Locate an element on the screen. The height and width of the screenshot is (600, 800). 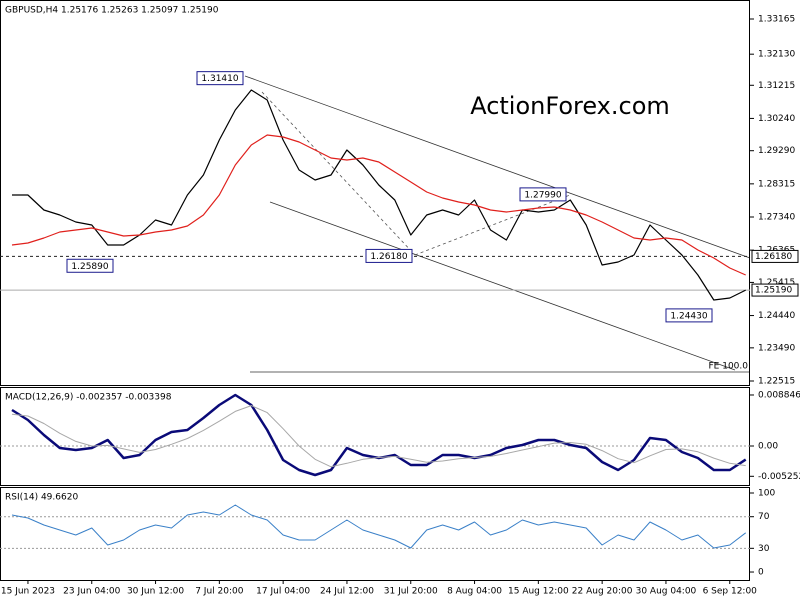
x-tick-label: 23 Jun 04:00 is located at coordinates (91, 592).